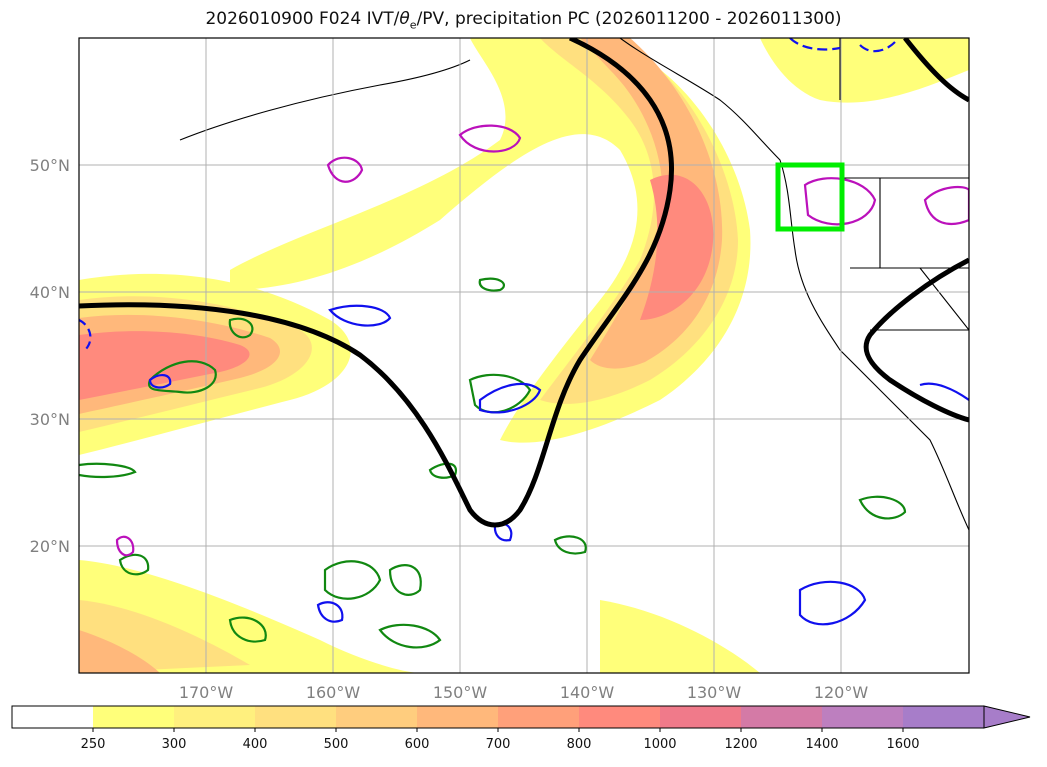 This screenshot has height=767, width=1047. I want to click on colorbar-tick-label: 500, so click(336, 744).